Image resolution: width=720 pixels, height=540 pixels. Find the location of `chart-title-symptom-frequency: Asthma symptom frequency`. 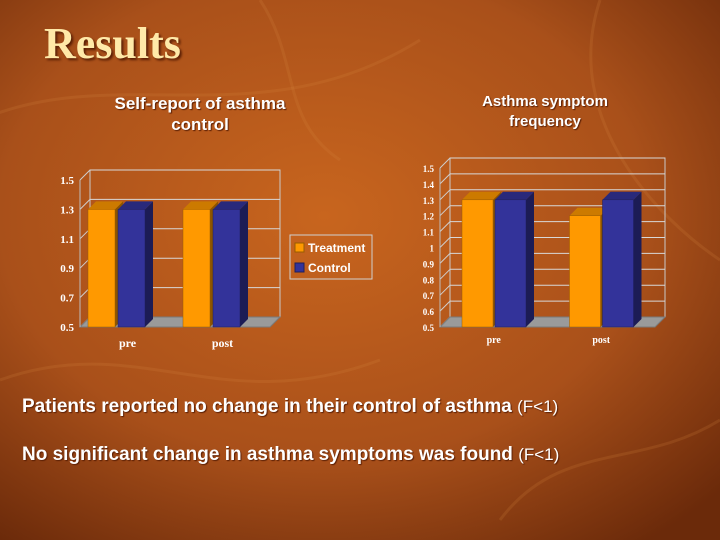

chart-title-symptom-frequency: Asthma symptom frequency is located at coordinates (545, 111).